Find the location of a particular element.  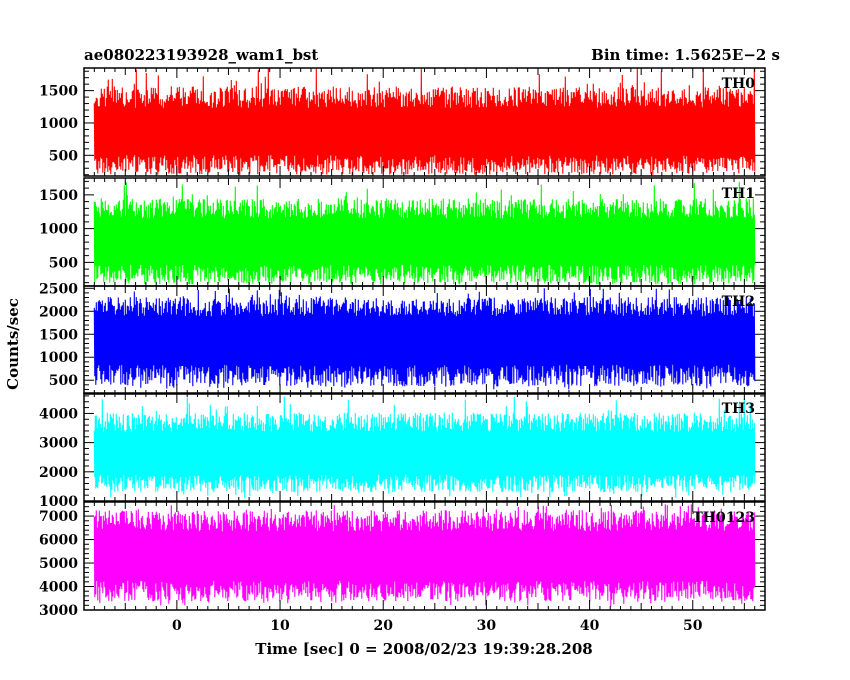

series-th2 is located at coordinates (424, 339).